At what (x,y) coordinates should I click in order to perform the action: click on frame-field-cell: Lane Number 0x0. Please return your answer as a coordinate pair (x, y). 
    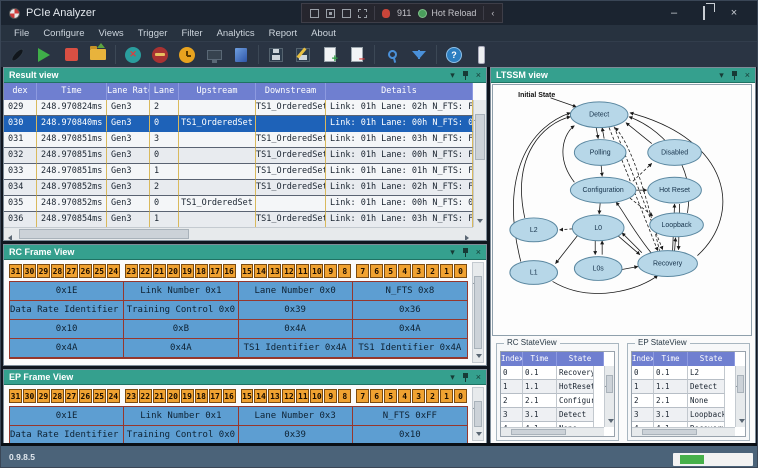
    Looking at the image, I should click on (295, 291).